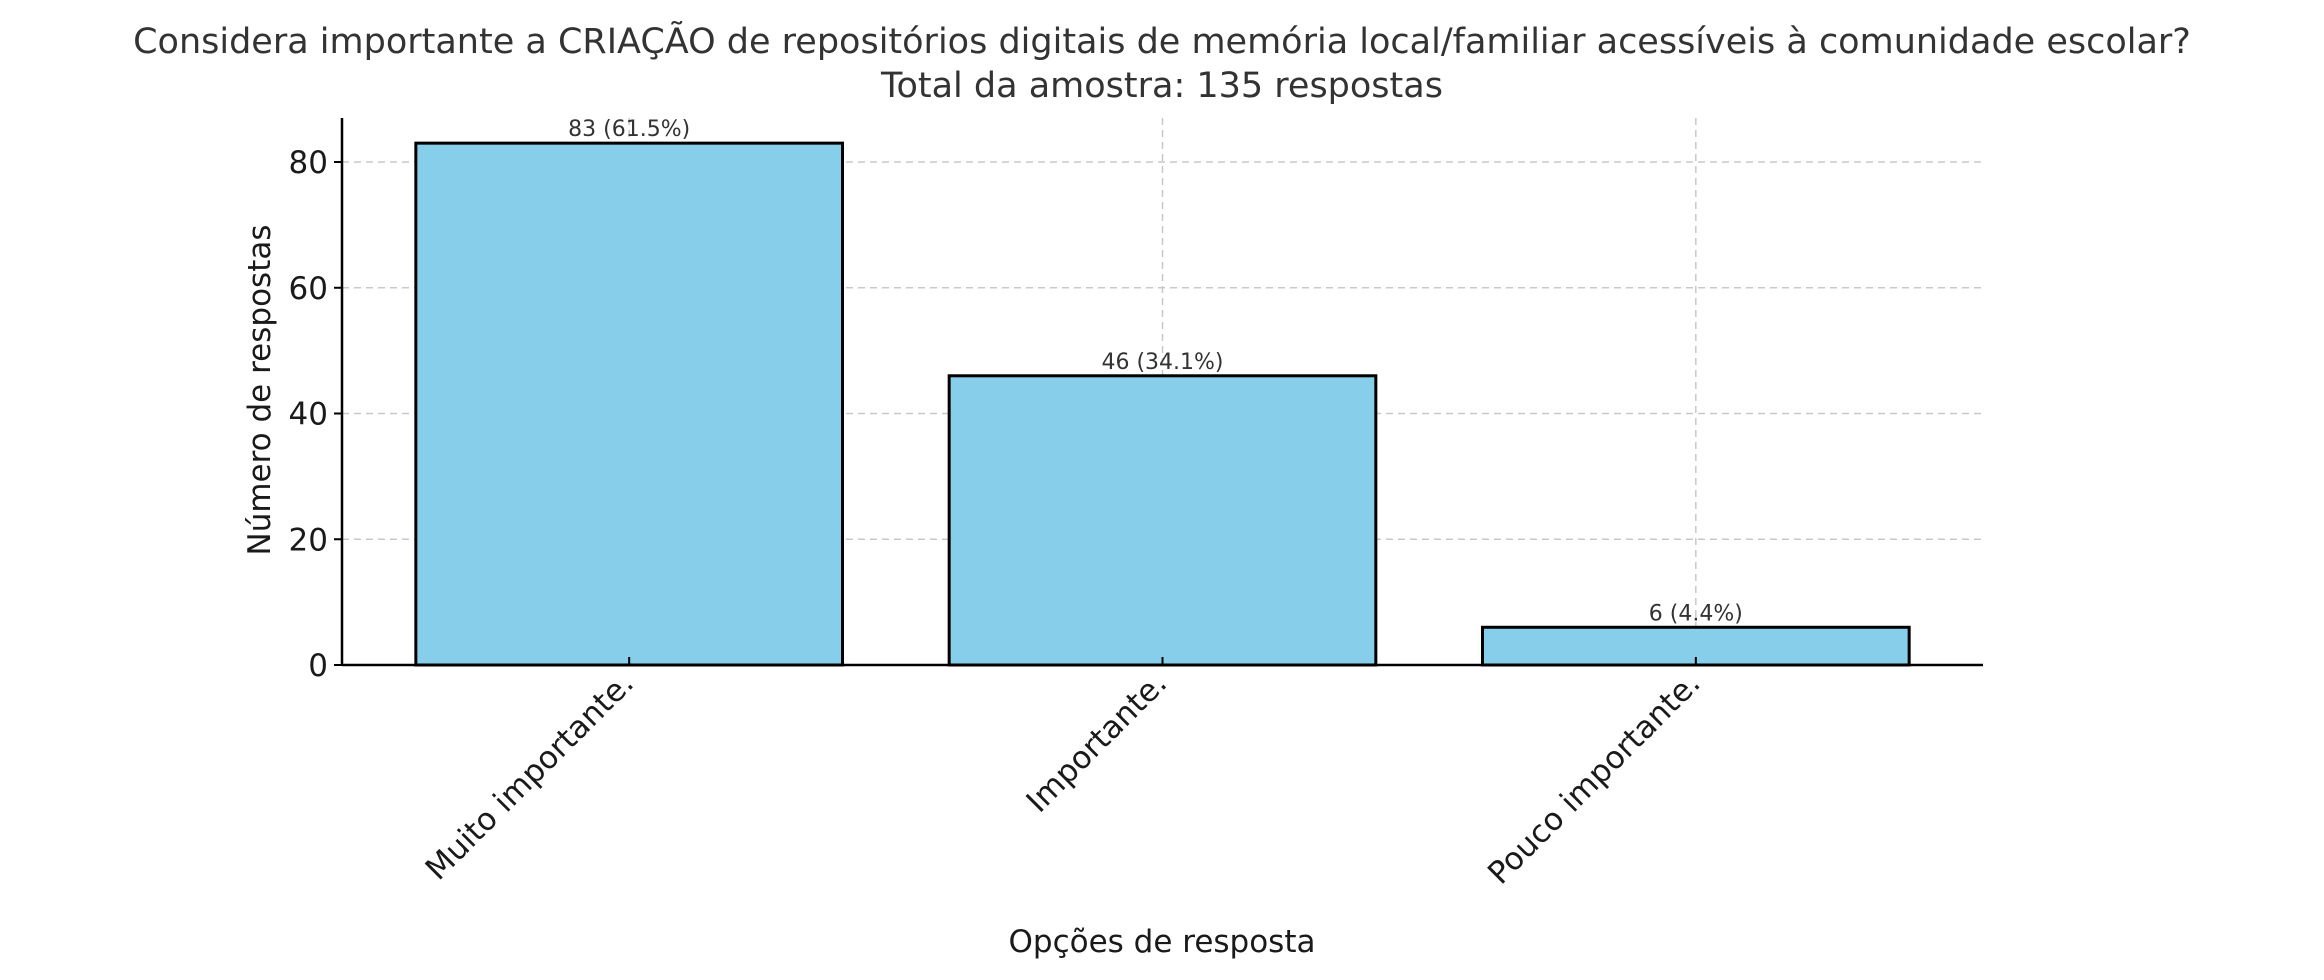  What do you see at coordinates (1594, 778) in the screenshot?
I see `x-tick-label: Pouco importante.` at bounding box center [1594, 778].